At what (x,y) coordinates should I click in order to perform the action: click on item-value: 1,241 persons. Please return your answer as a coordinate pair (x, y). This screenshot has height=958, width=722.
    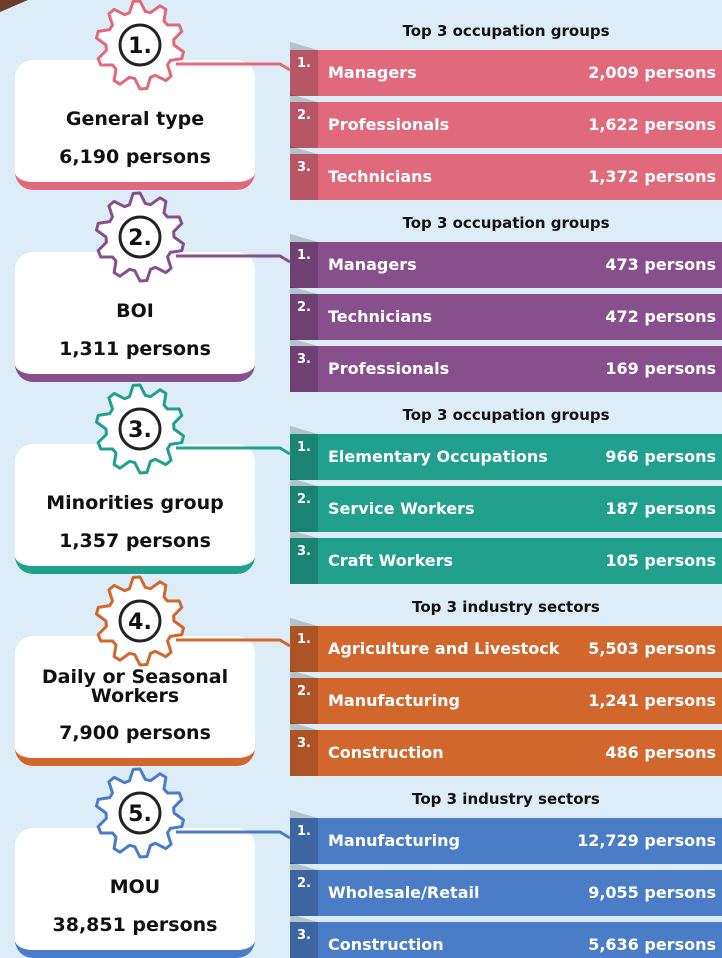
    Looking at the image, I should click on (652, 700).